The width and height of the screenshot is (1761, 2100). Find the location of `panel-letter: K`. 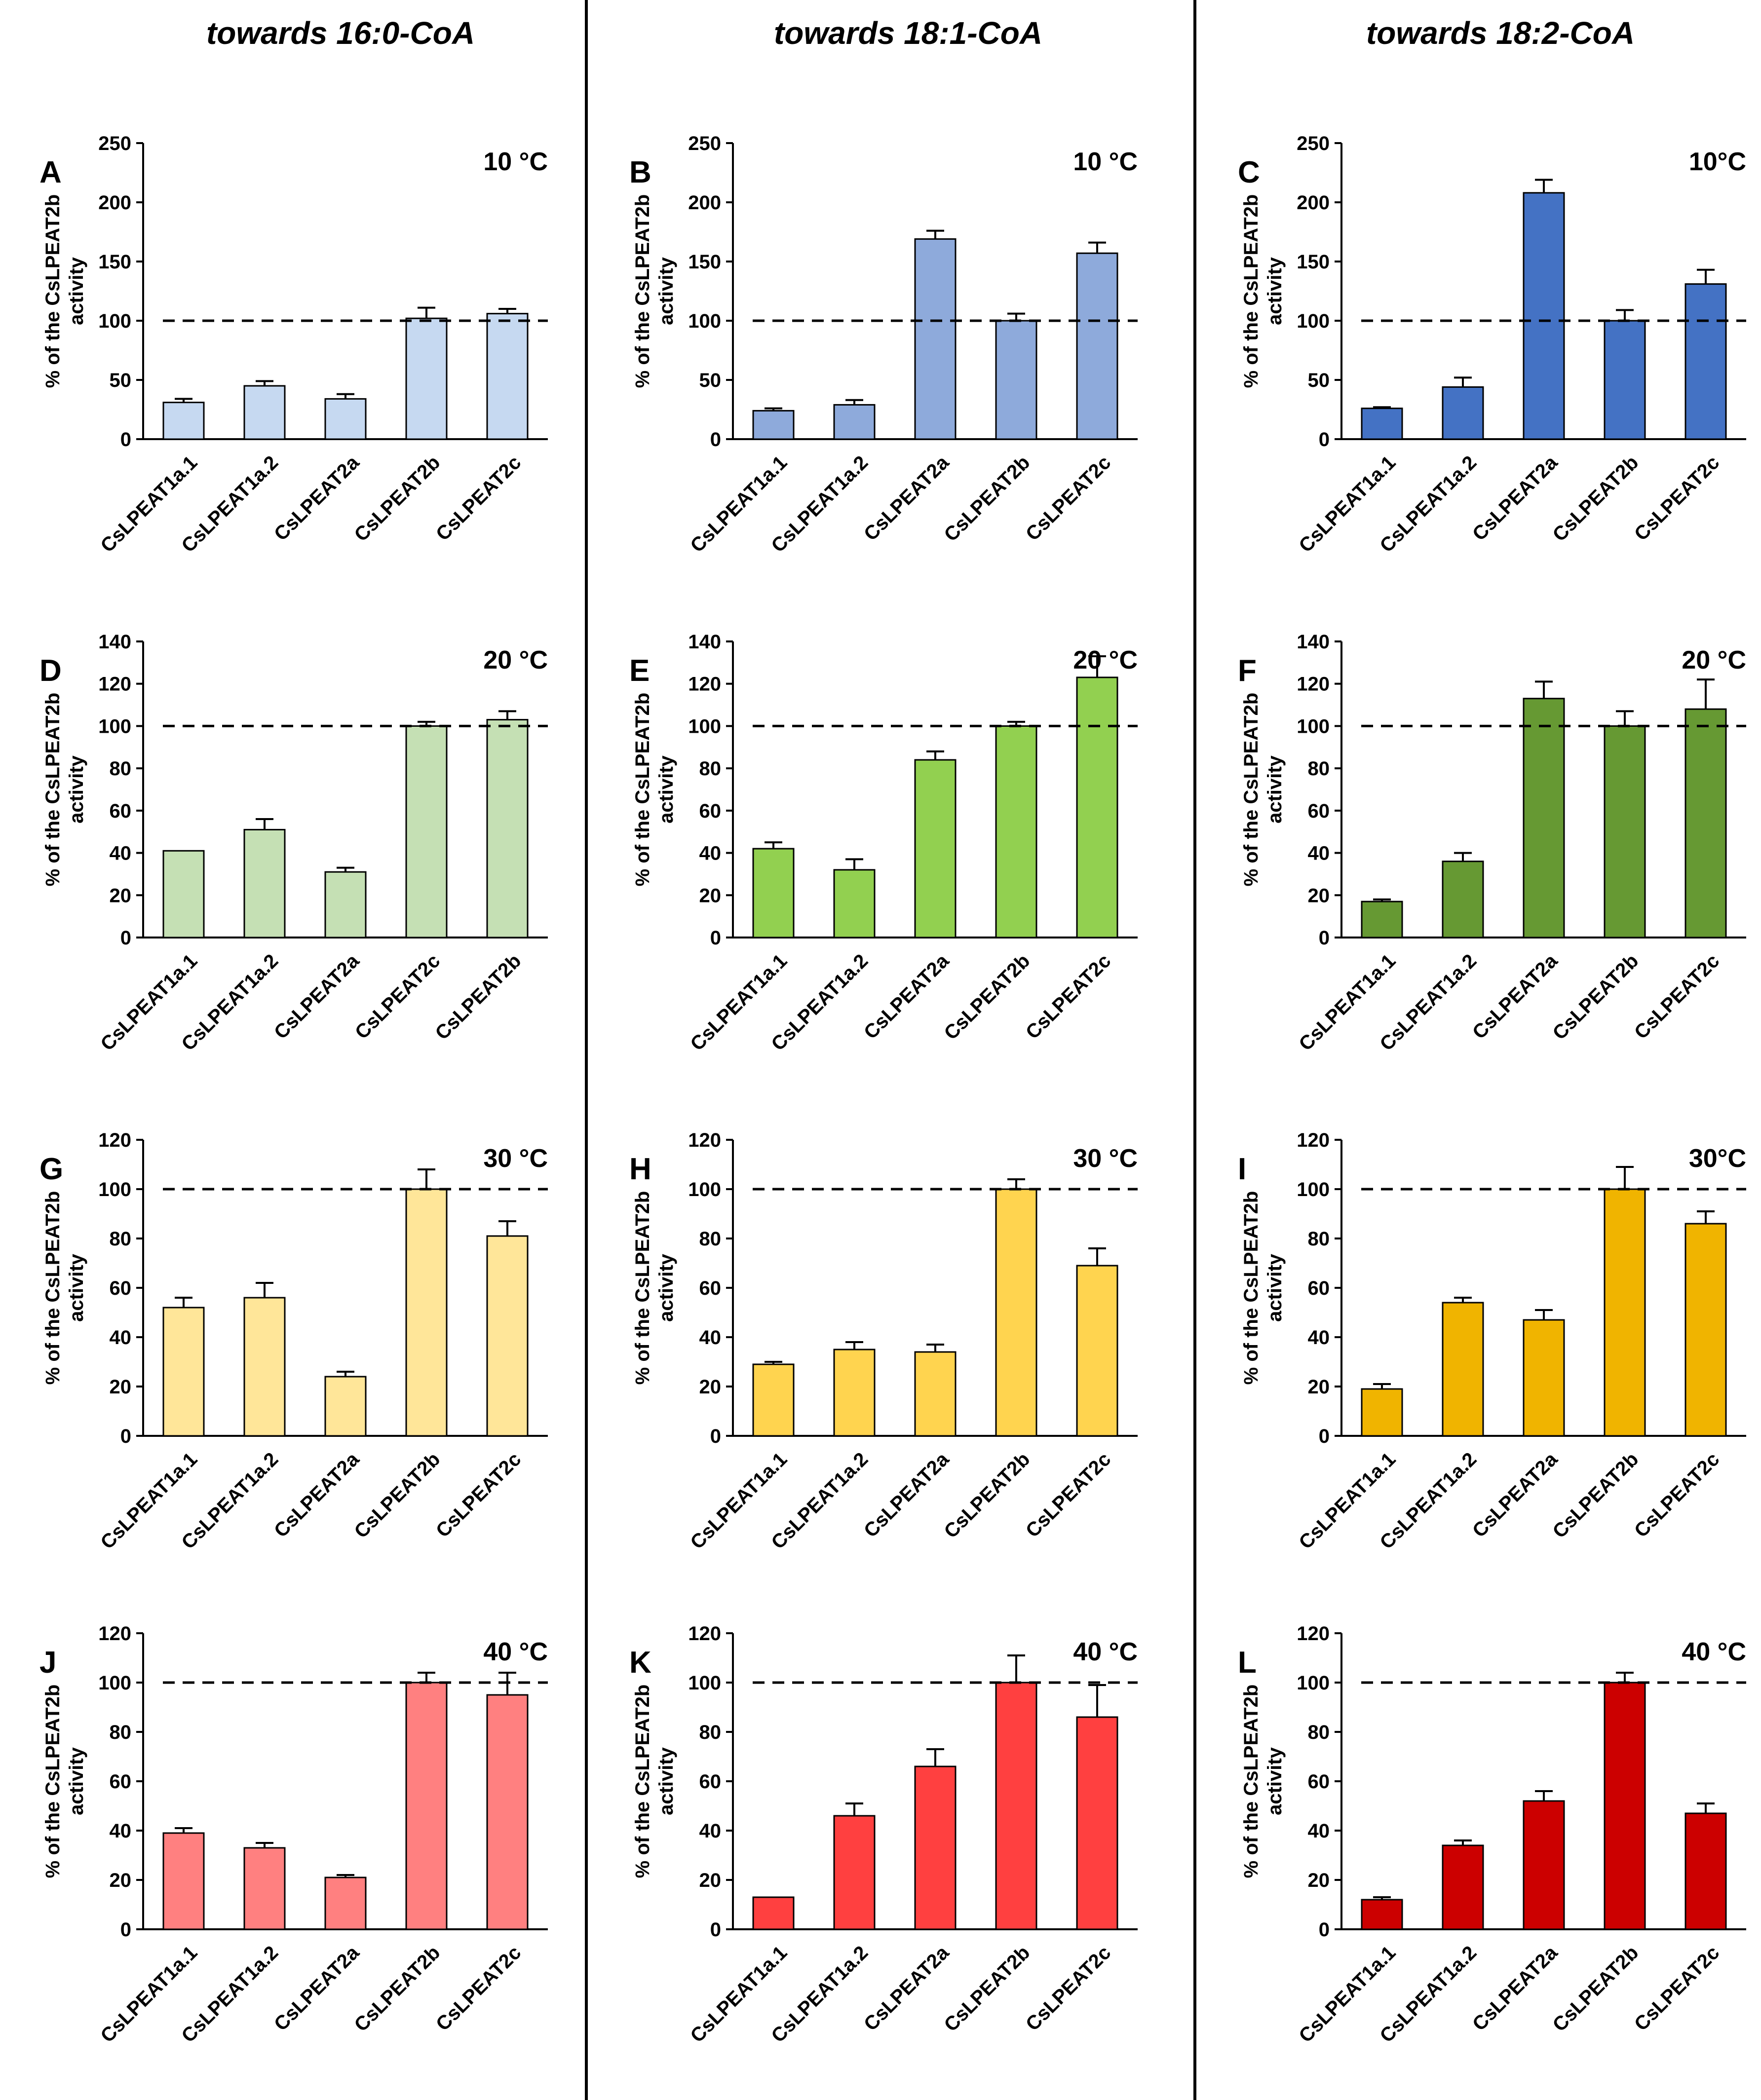

panel-letter: K is located at coordinates (640, 1663).